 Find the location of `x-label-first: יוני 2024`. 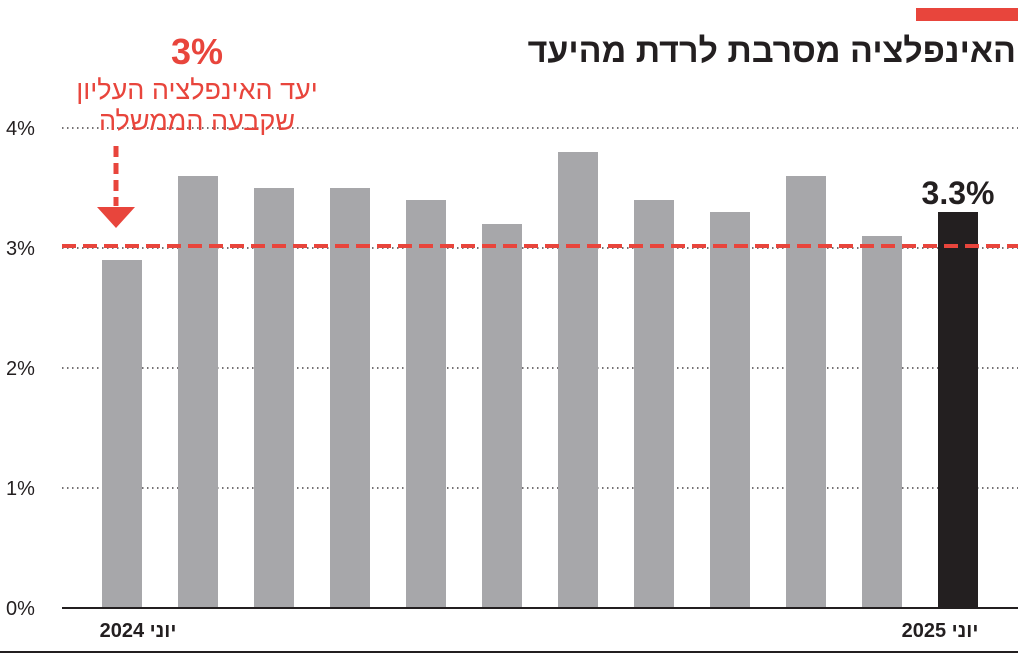

x-label-first: יוני 2024 is located at coordinates (138, 631).